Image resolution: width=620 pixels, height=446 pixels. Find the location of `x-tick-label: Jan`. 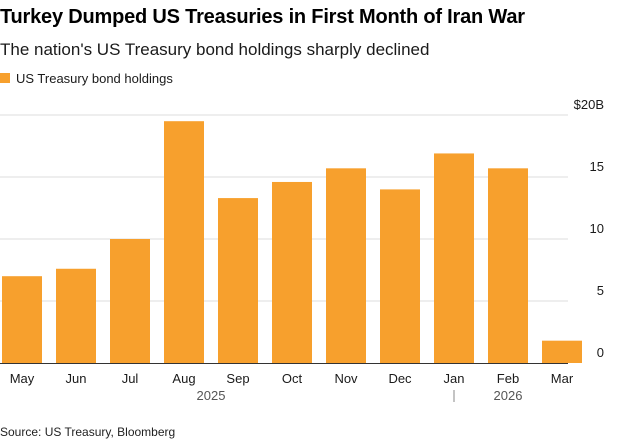

x-tick-label: Jan is located at coordinates (454, 378).